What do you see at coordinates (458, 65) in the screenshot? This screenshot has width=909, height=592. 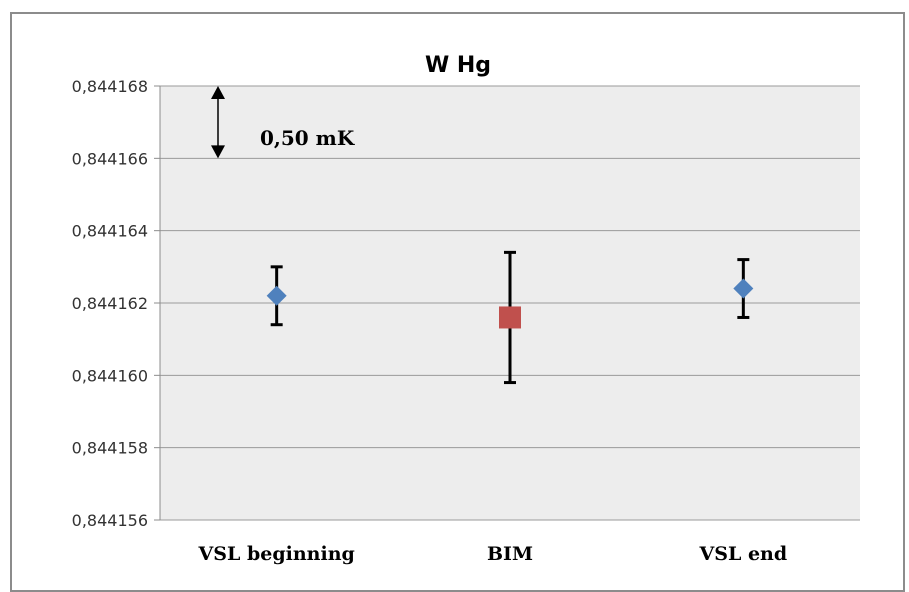 I see `chart-title: W Hg` at bounding box center [458, 65].